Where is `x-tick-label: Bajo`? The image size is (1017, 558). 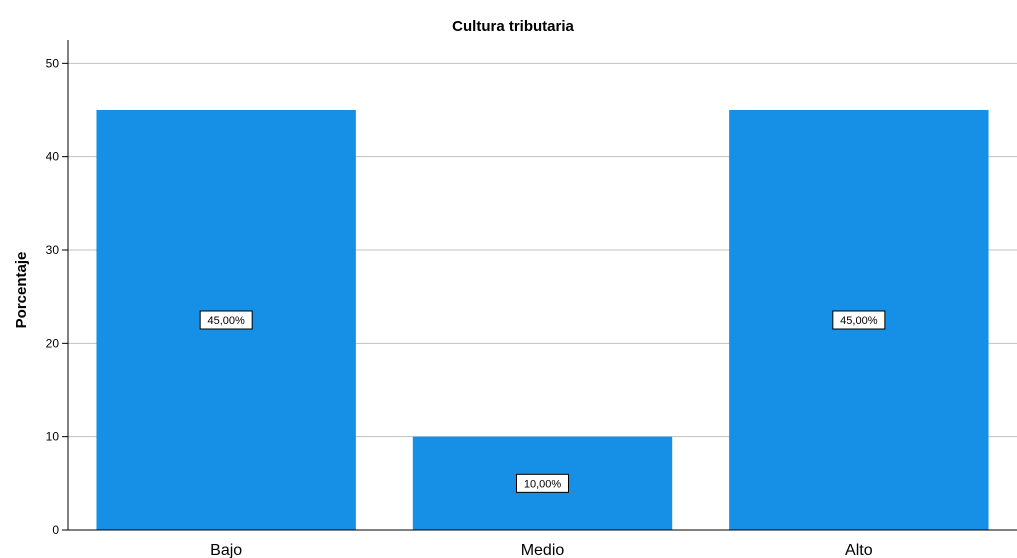
x-tick-label: Bajo is located at coordinates (226, 550).